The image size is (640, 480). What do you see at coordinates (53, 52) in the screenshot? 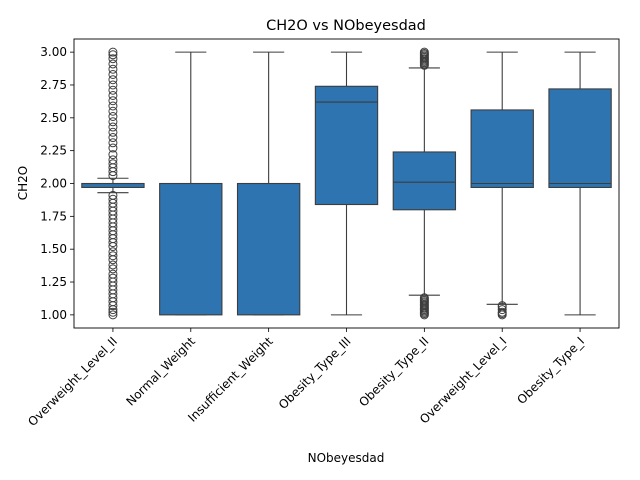
I see `y-tick-label: 3.00` at bounding box center [53, 52].